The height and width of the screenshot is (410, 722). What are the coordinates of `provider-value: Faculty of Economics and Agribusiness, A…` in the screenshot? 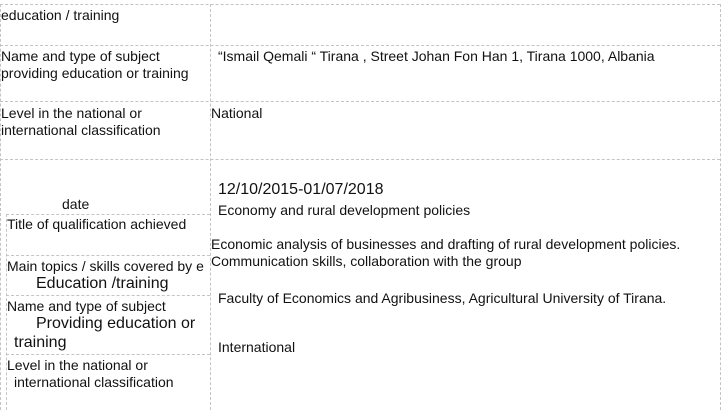 It's located at (442, 298).